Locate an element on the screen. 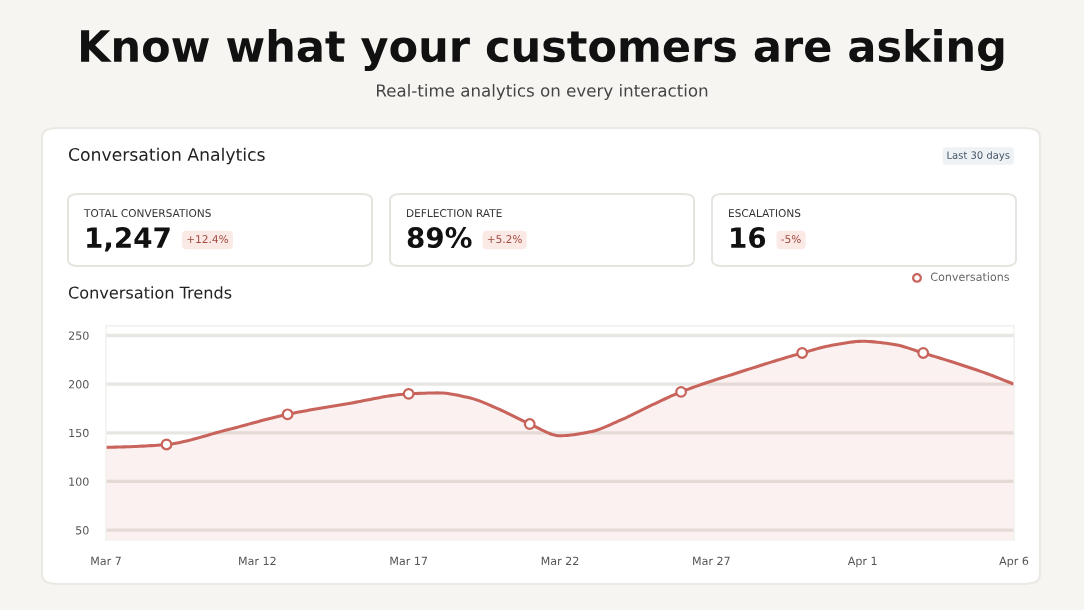 Image resolution: width=1084 pixels, height=610 pixels. chart-title: Conversation Trends is located at coordinates (150, 292).